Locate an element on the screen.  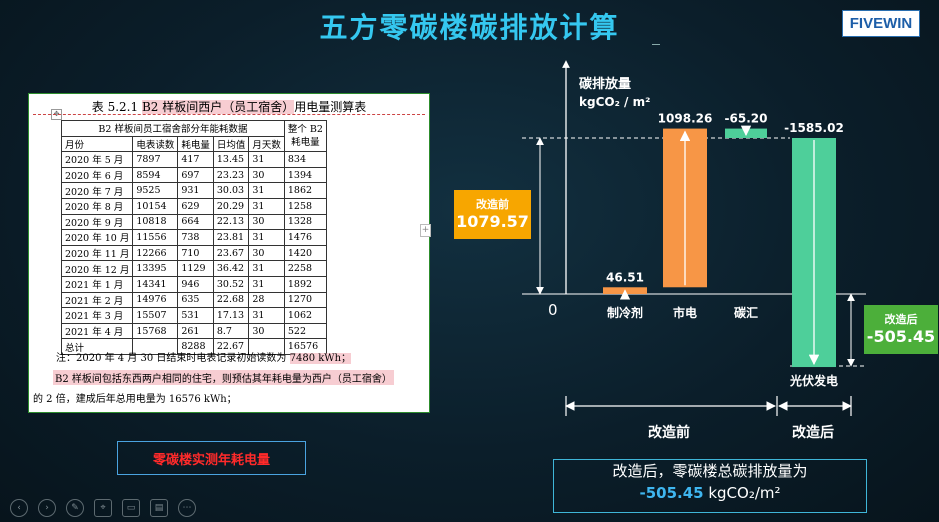
more-icon: ⋯ is located at coordinates (187, 508).